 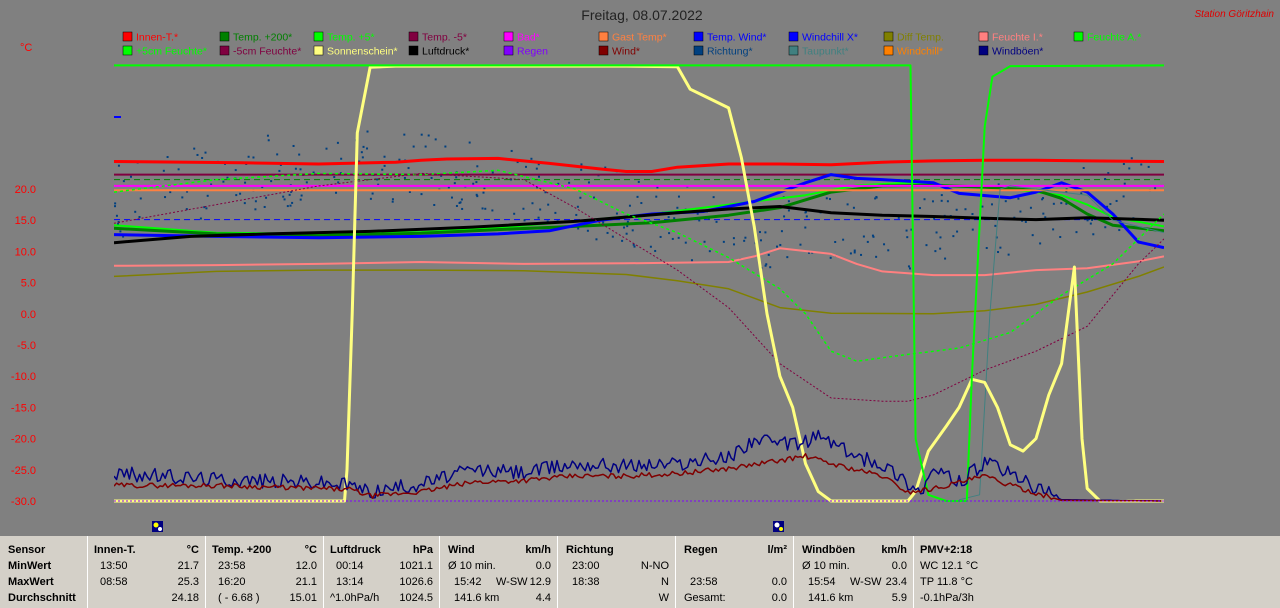 I want to click on y-tick-label: 20.0, so click(x=25, y=190).